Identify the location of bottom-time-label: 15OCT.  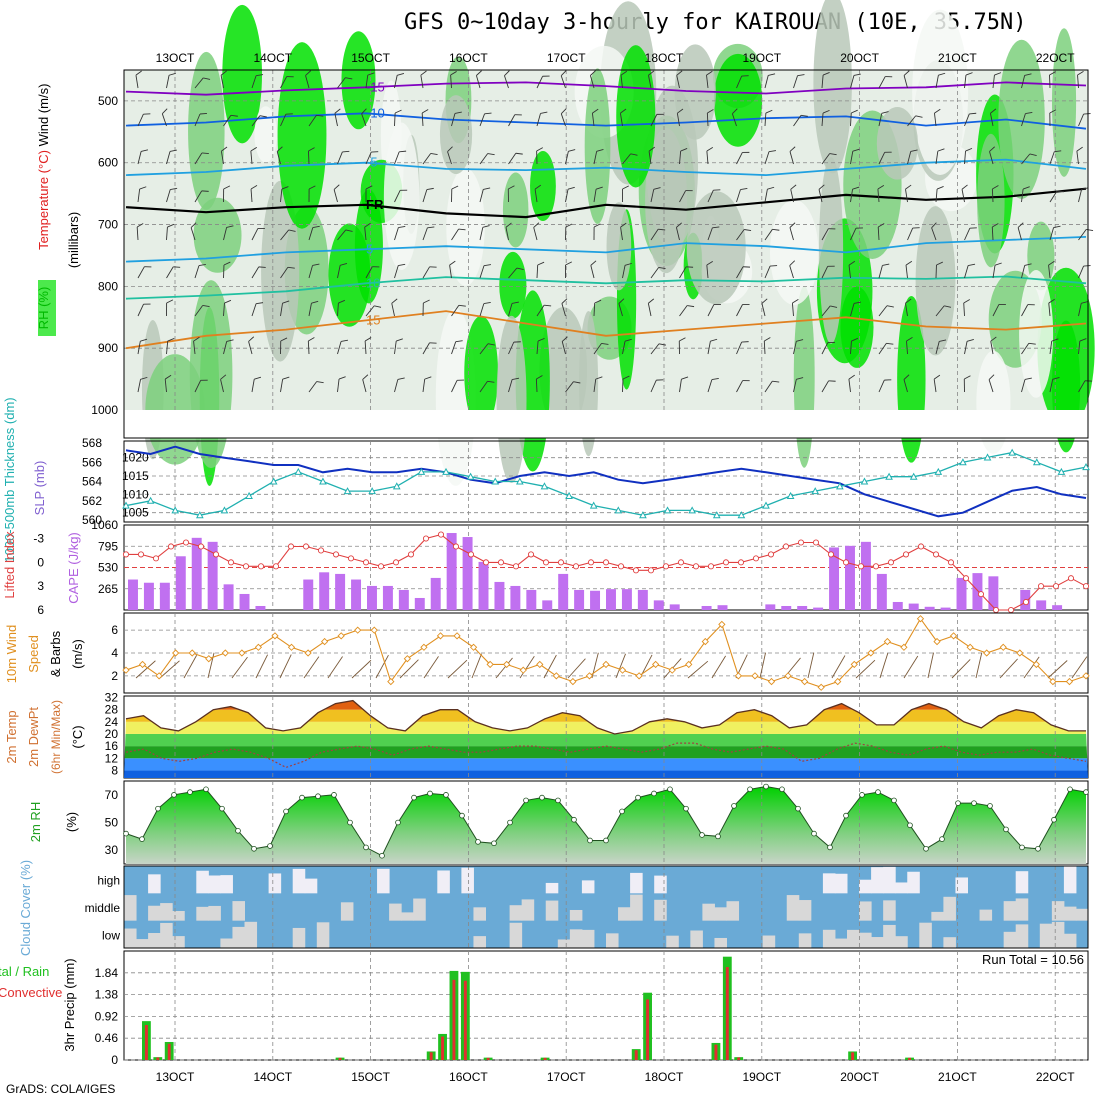
(370, 1077).